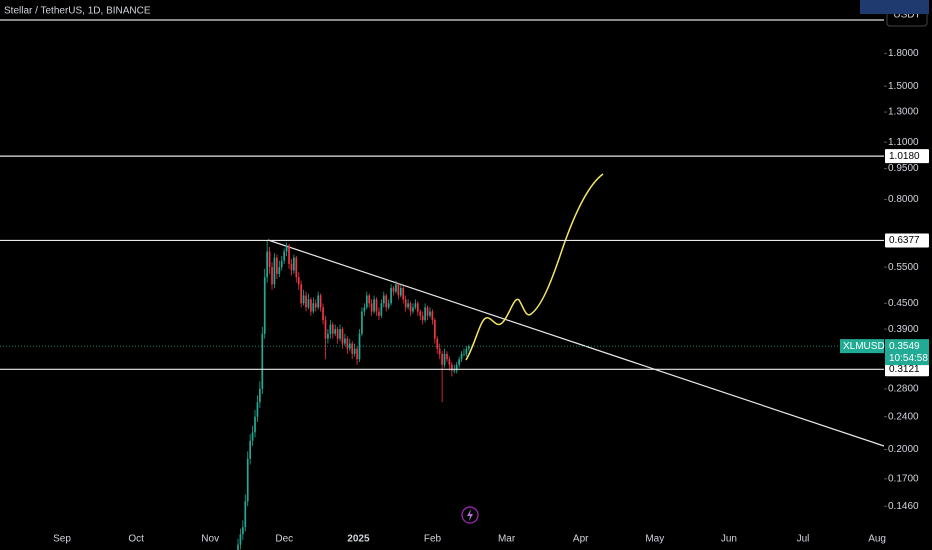  Describe the element at coordinates (867, 346) in the screenshot. I see `last-name: XLMUSDT` at that location.